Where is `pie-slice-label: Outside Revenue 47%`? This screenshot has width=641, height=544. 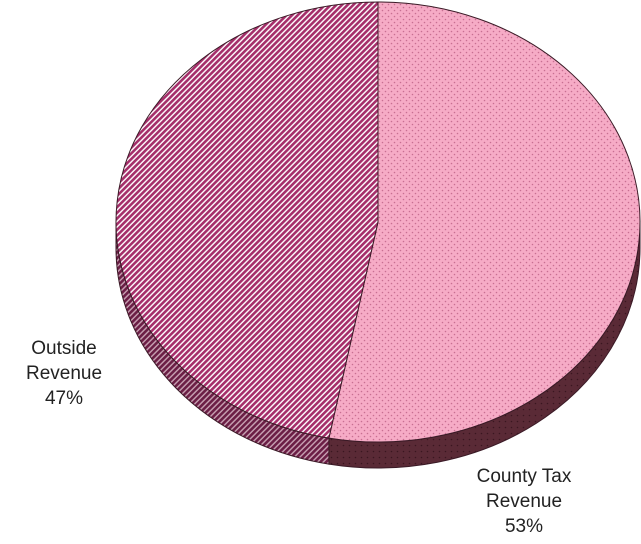
pie-slice-label: Outside Revenue 47% is located at coordinates (64, 373).